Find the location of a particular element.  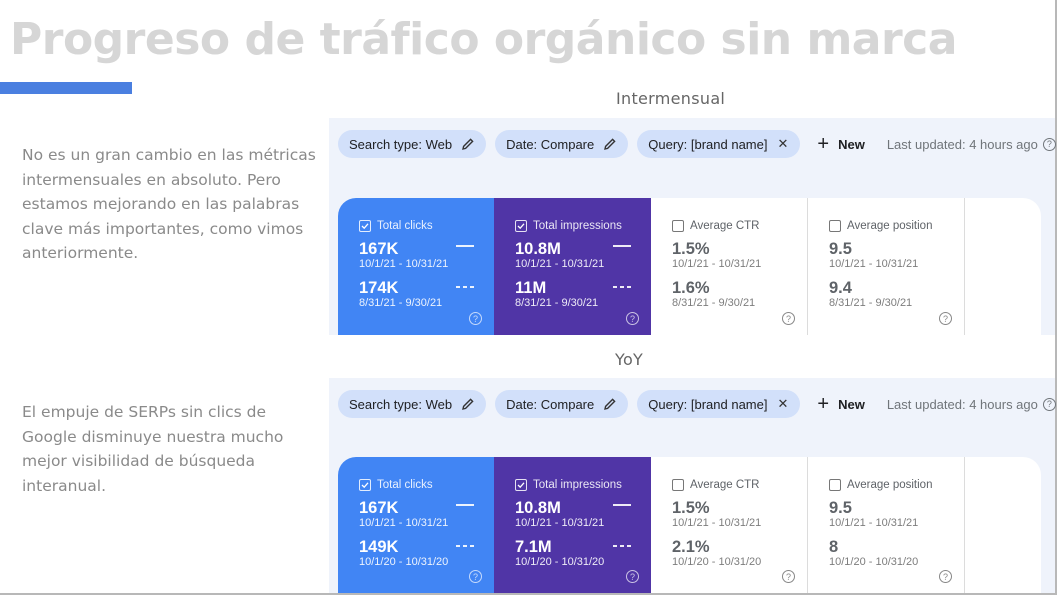

previous-value: 11M is located at coordinates (531, 288).